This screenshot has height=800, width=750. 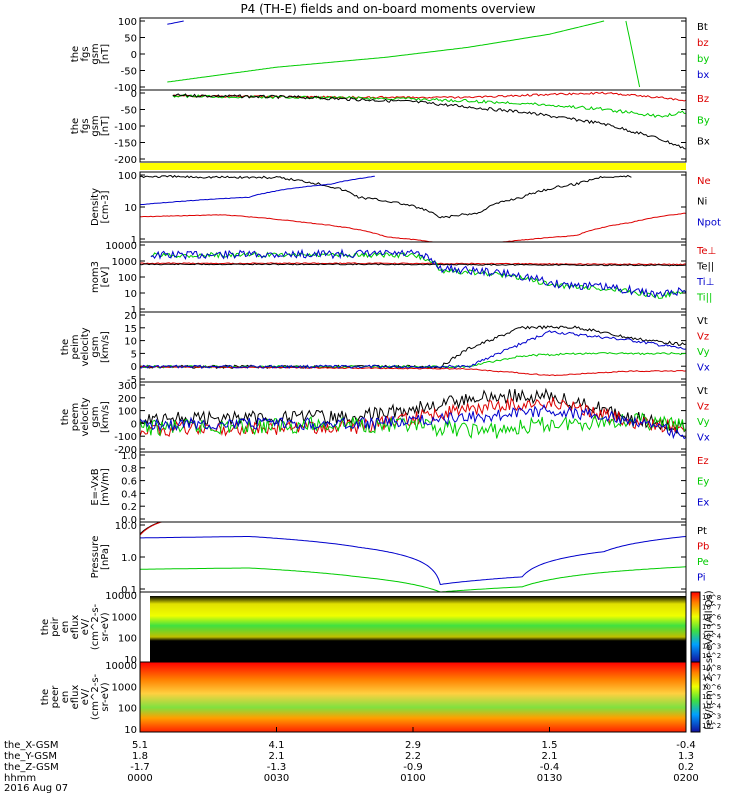 I want to click on x-tick-label: -0.4, so click(x=550, y=767).